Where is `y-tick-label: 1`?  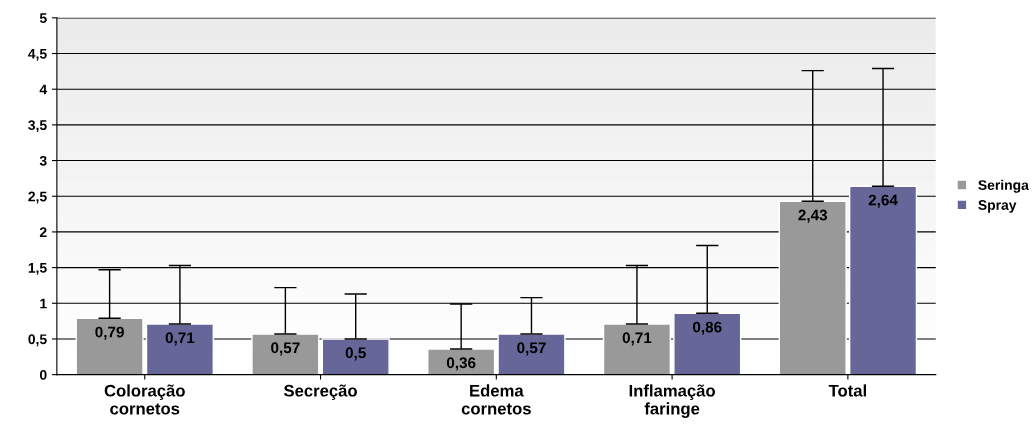 y-tick-label: 1 is located at coordinates (43, 303).